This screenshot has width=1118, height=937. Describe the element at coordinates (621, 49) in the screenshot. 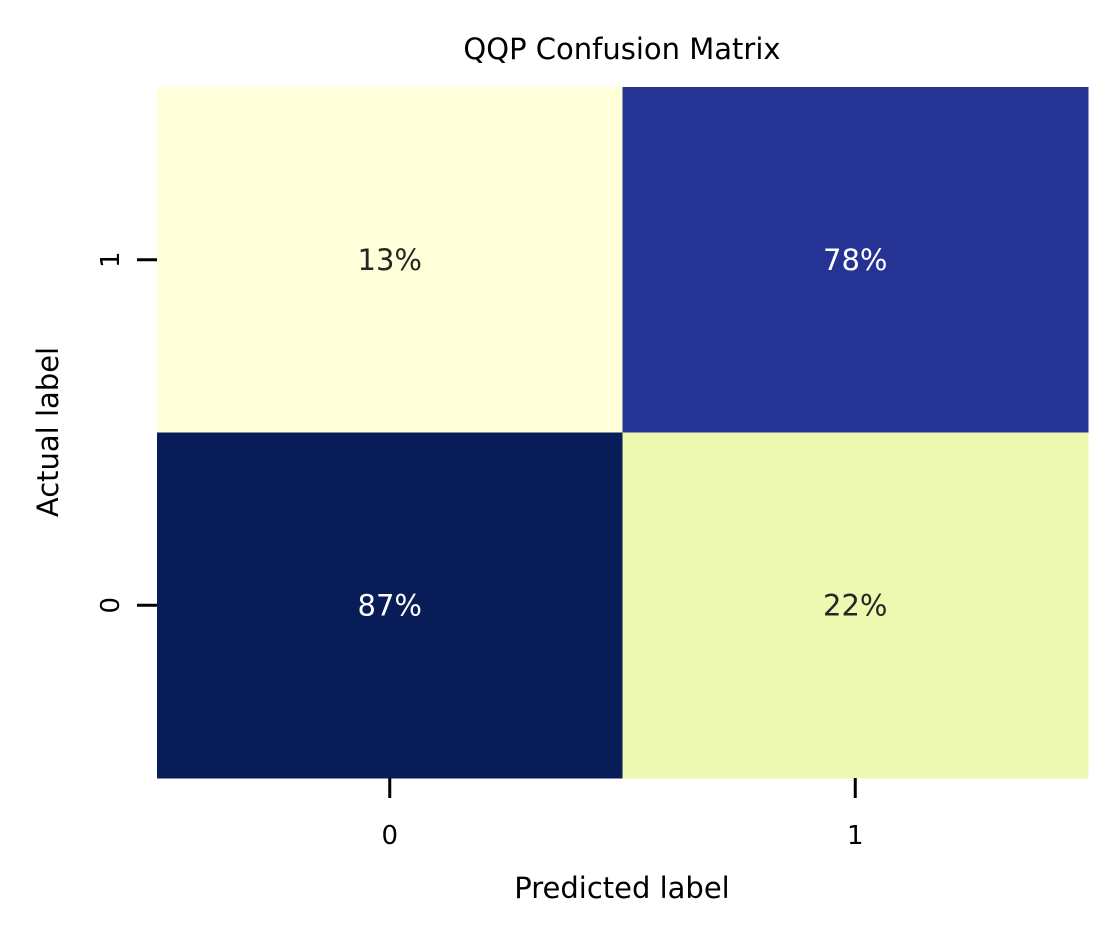

I see `chart-title: QQP Confusion Matrix` at that location.